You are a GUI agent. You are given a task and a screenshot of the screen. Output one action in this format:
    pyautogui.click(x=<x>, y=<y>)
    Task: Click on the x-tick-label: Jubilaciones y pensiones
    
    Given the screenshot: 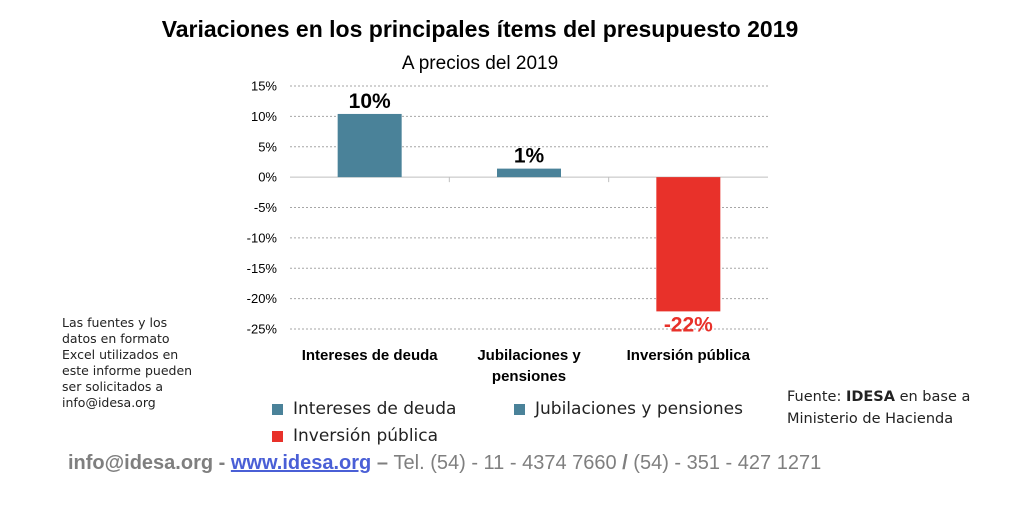 What is the action you would take?
    pyautogui.click(x=529, y=366)
    